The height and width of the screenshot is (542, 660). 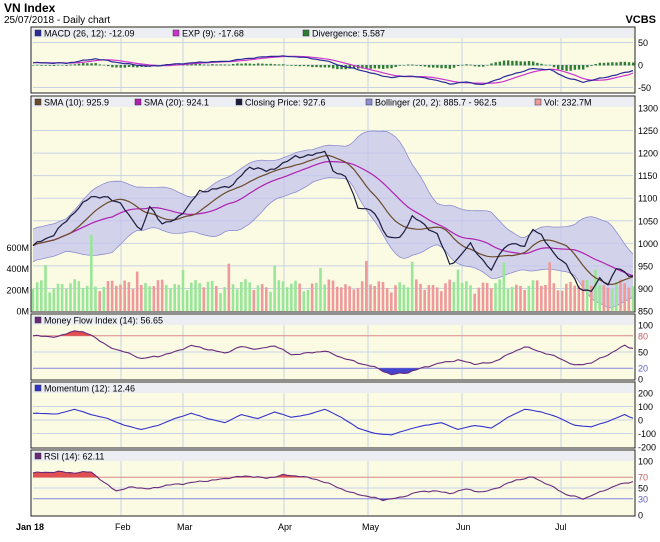 I want to click on macd-axis-label: 50, so click(x=643, y=43).